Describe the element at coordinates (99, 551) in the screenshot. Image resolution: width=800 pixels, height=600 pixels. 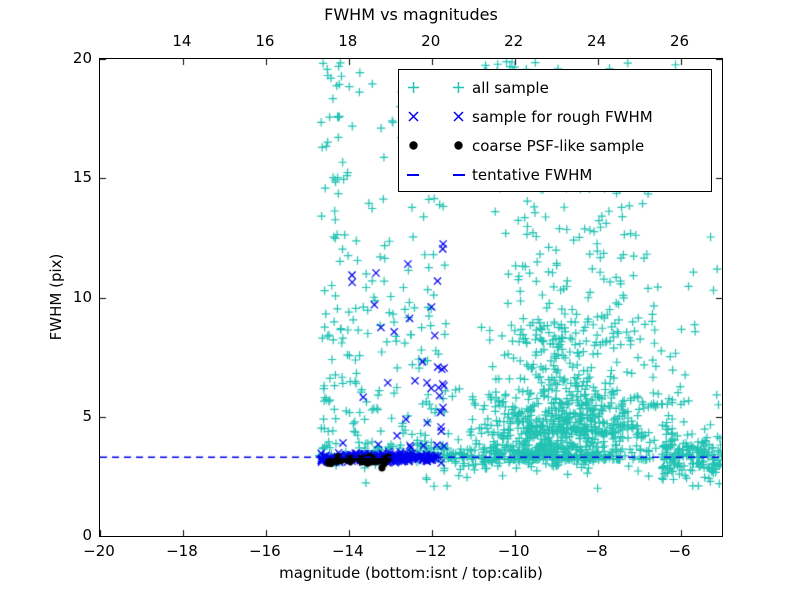
I see `x-bottom-tick-label: −20` at that location.